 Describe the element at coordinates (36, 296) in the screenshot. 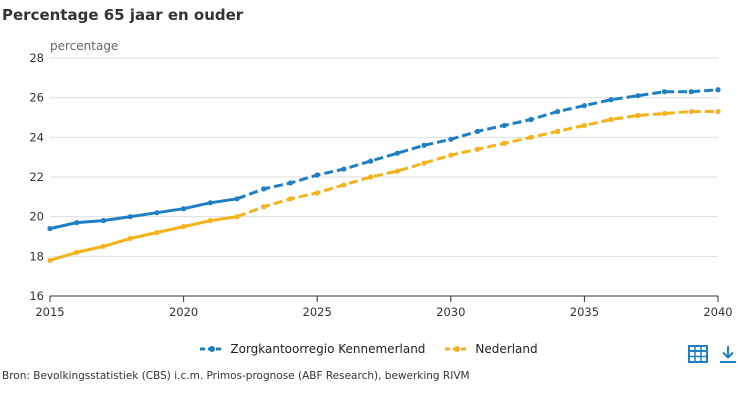

I see `y-tick-label: 16` at that location.